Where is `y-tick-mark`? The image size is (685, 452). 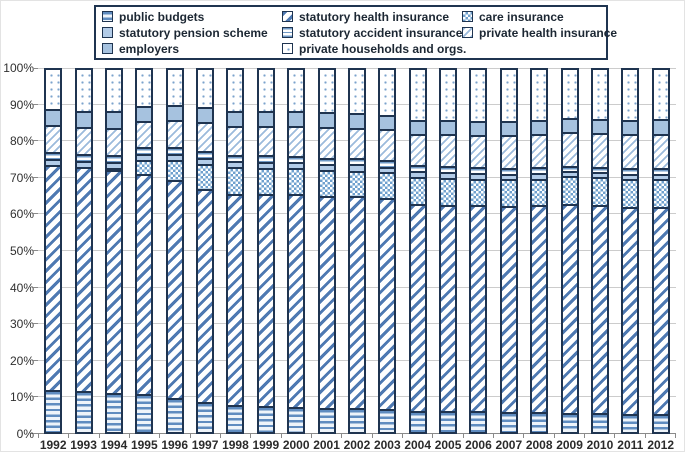 y-tick-mark is located at coordinates (35, 250).